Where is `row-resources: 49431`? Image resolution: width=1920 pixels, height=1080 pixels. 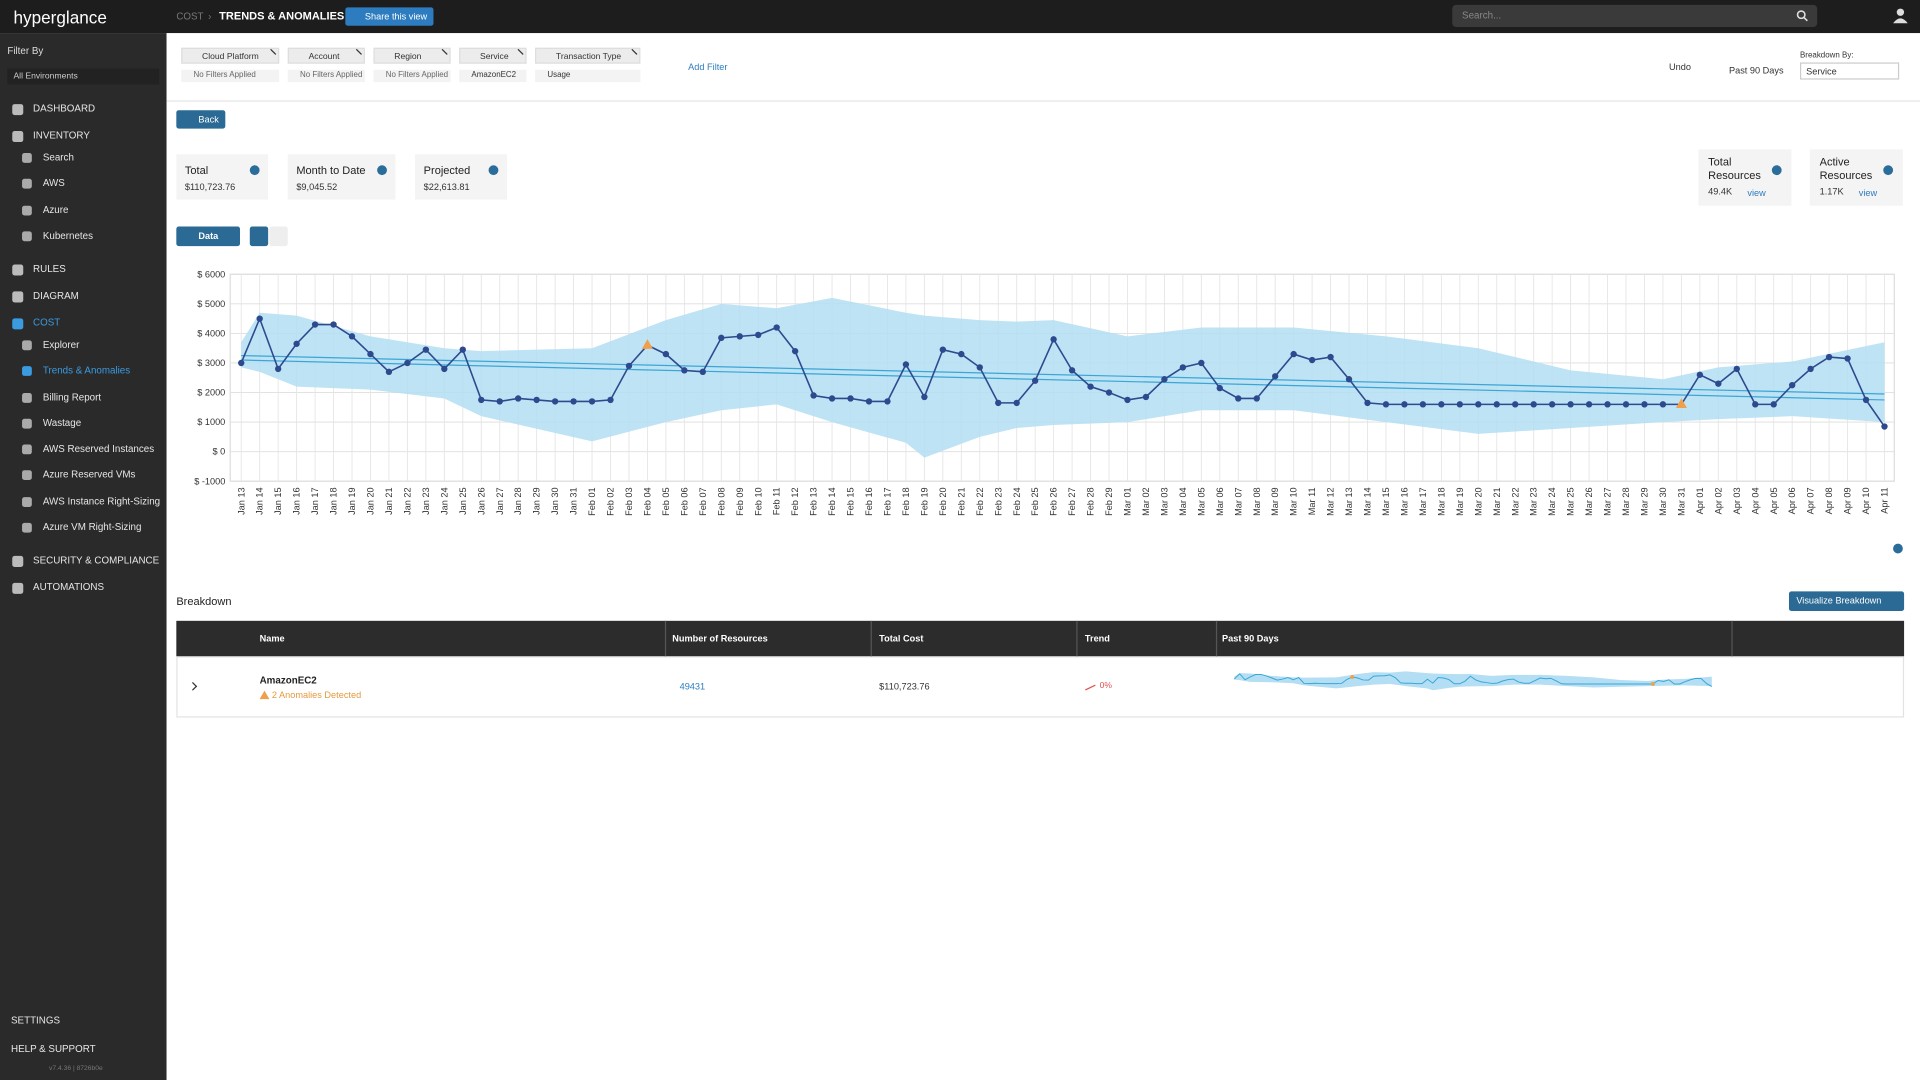
row-resources: 49431 is located at coordinates (692, 686).